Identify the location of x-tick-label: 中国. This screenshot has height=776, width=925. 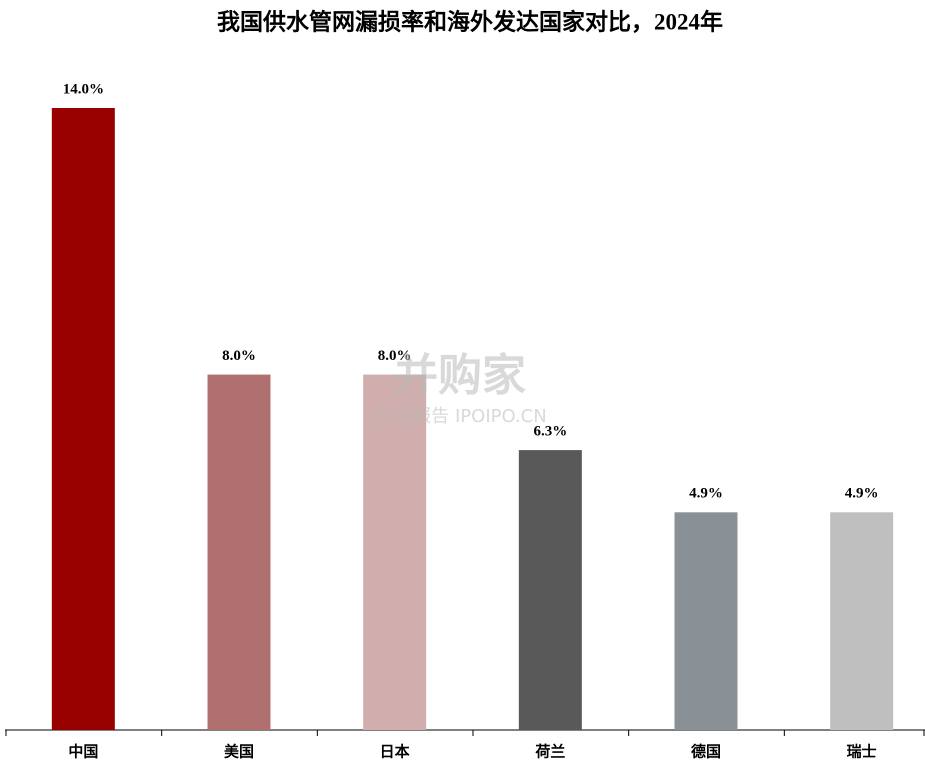
(83, 751).